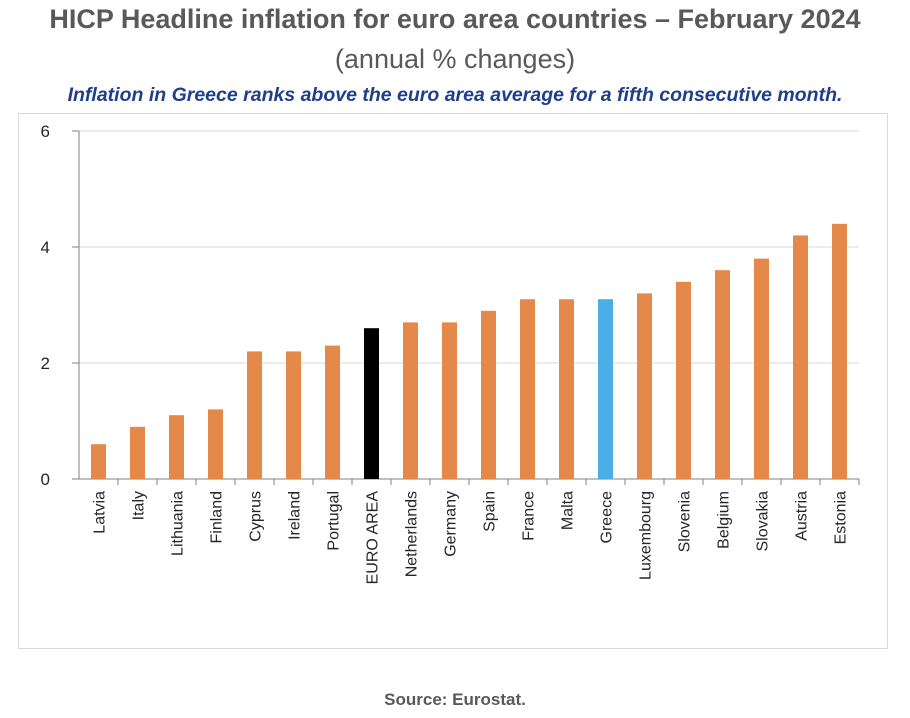  Describe the element at coordinates (295, 515) in the screenshot. I see `x-tick-label-ireland: Ireland` at that location.